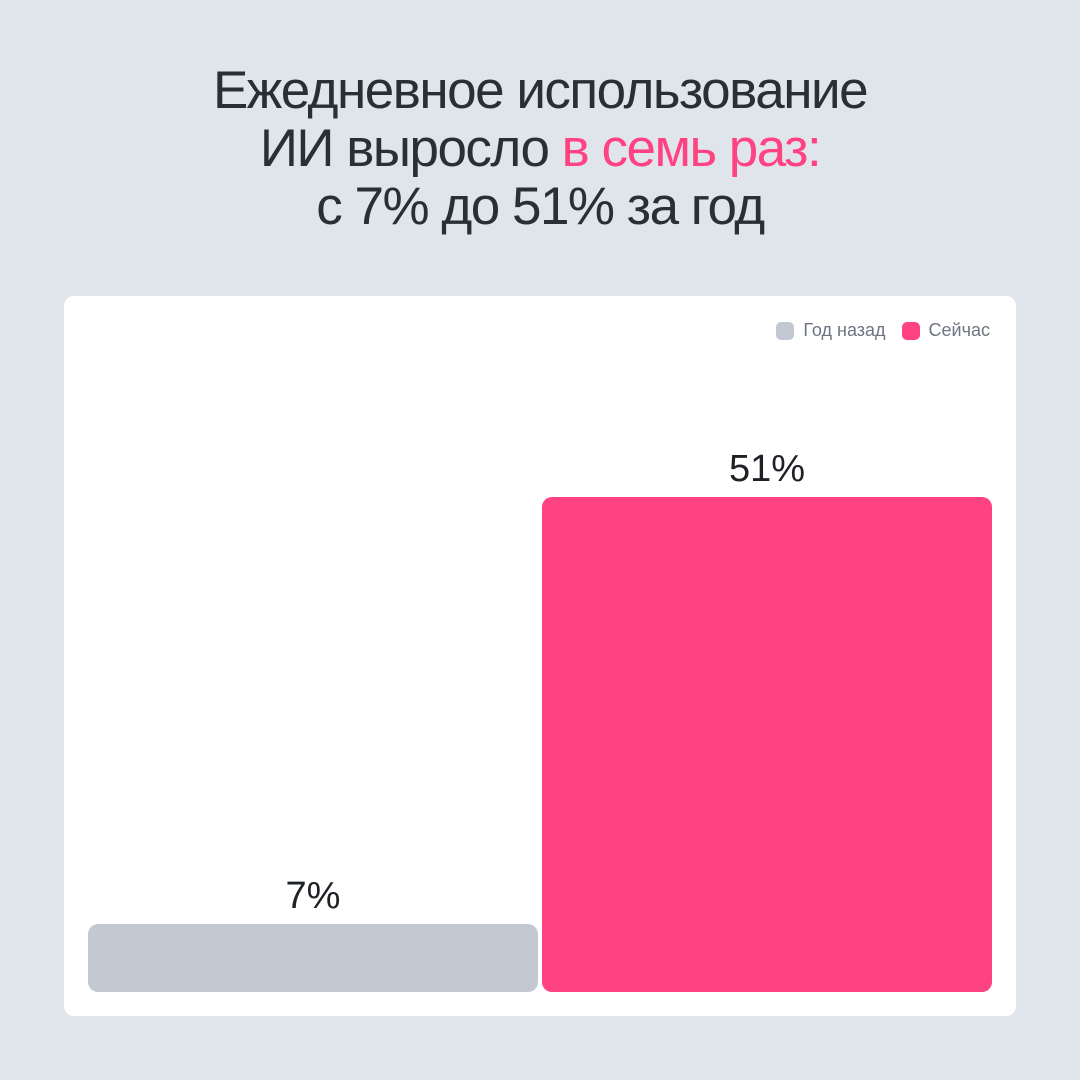  Describe the element at coordinates (410, 148) in the screenshot. I see `title-line-2-text: ИИ выросло` at that location.